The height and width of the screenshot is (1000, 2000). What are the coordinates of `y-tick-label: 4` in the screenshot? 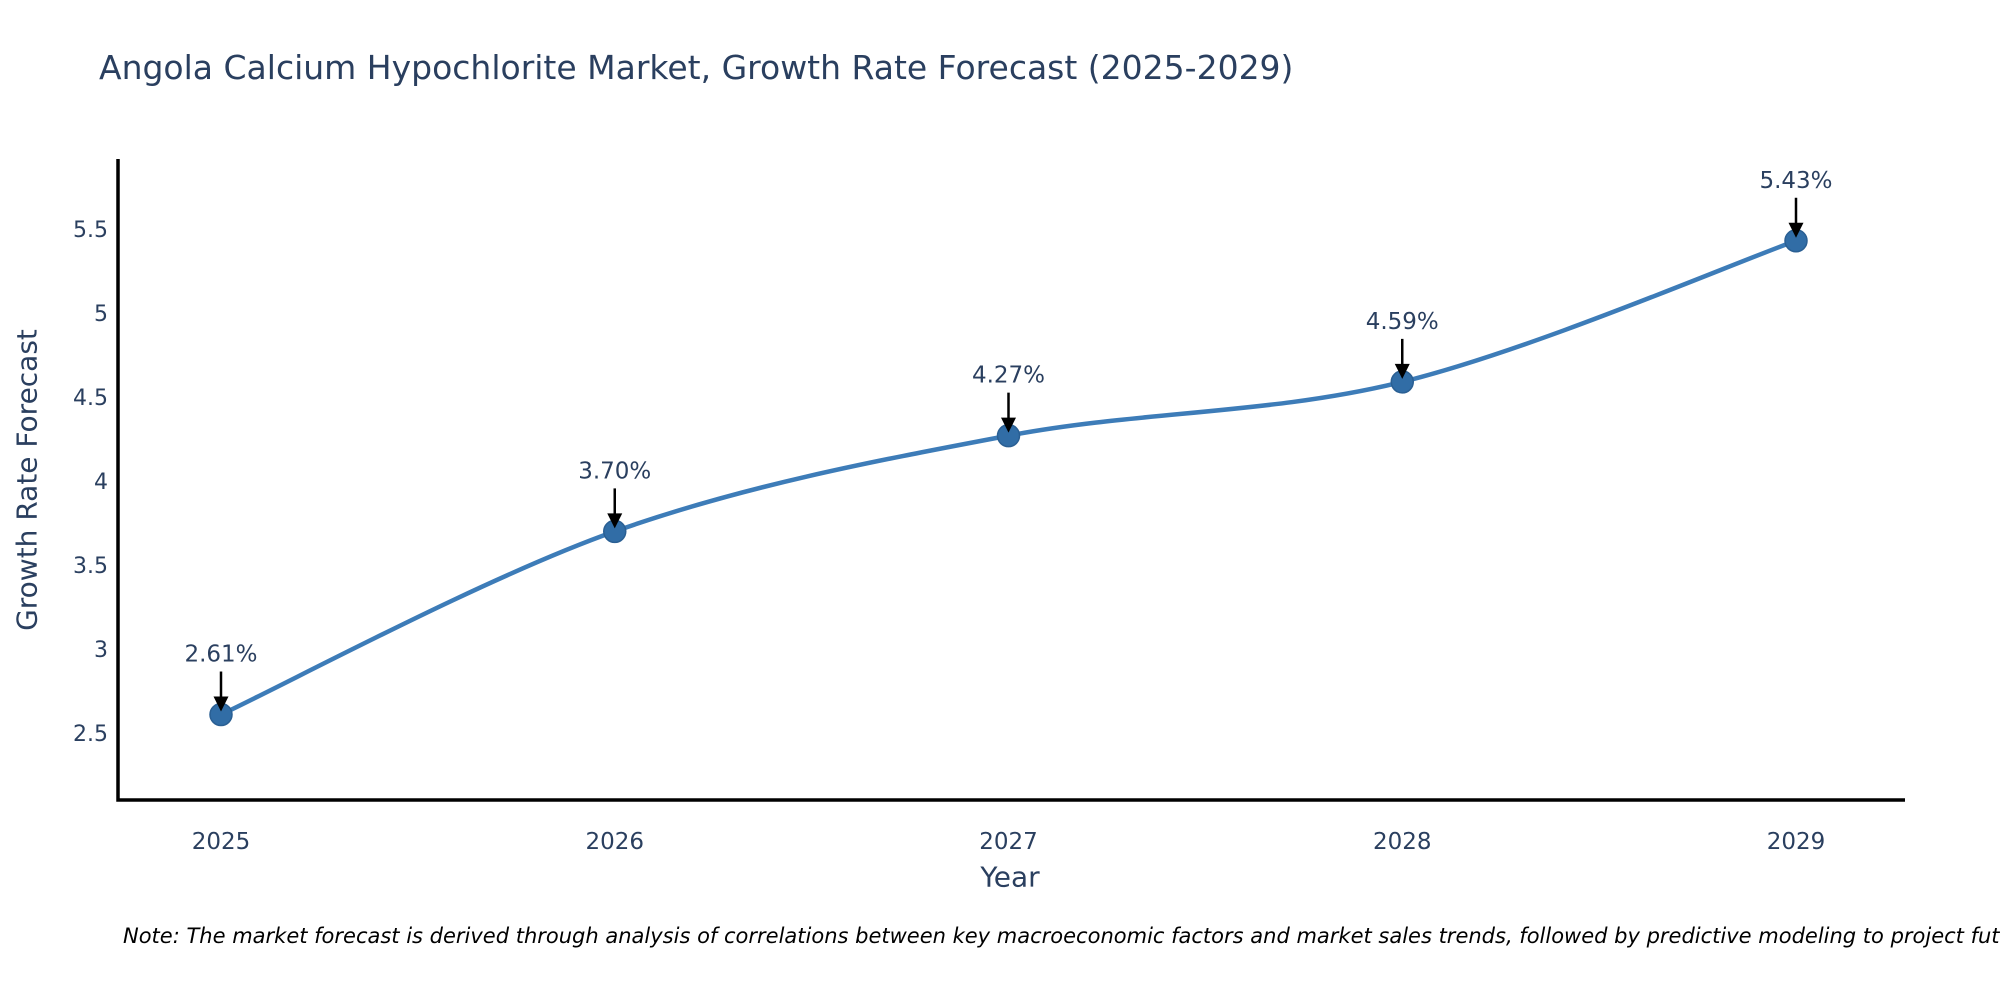 It's located at (101, 482).